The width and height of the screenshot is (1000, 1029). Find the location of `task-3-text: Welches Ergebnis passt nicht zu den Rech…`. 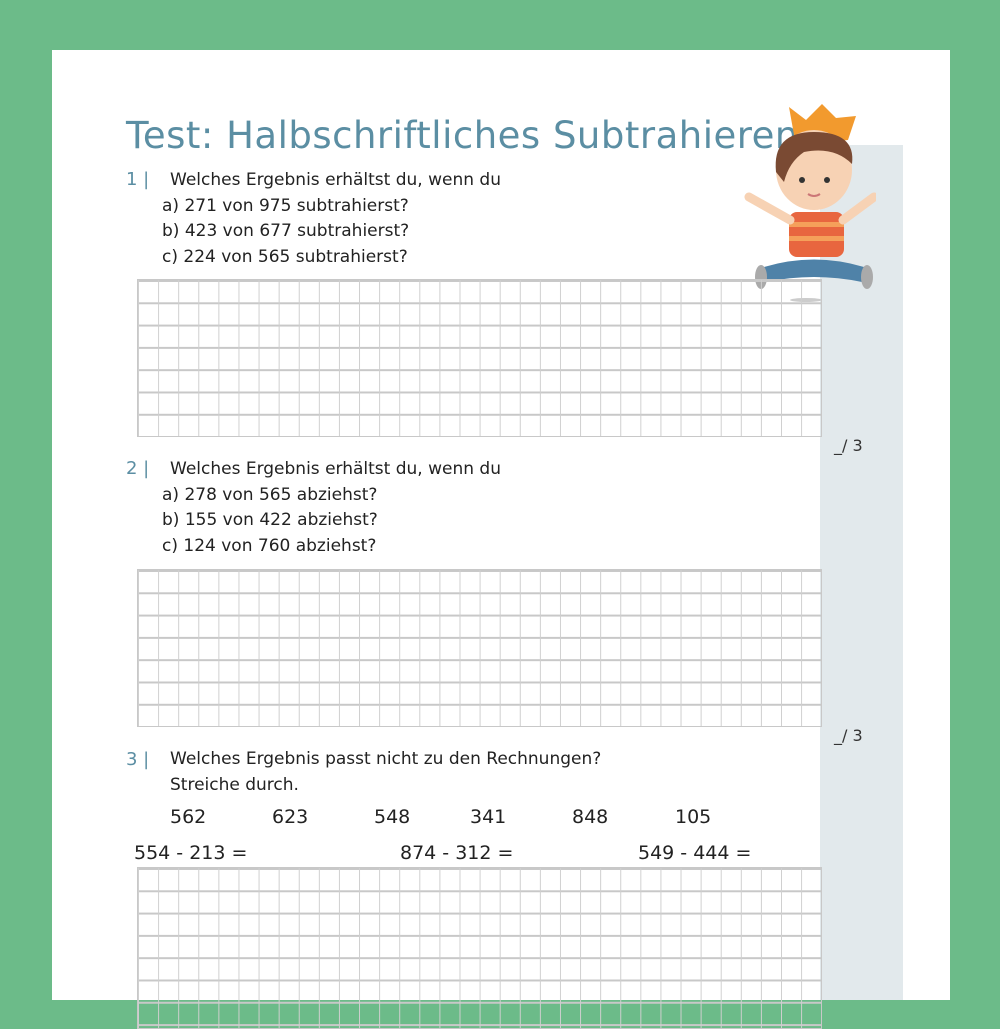

task-3-text: Welches Ergebnis passt nicht zu den Rech… is located at coordinates (385, 772).